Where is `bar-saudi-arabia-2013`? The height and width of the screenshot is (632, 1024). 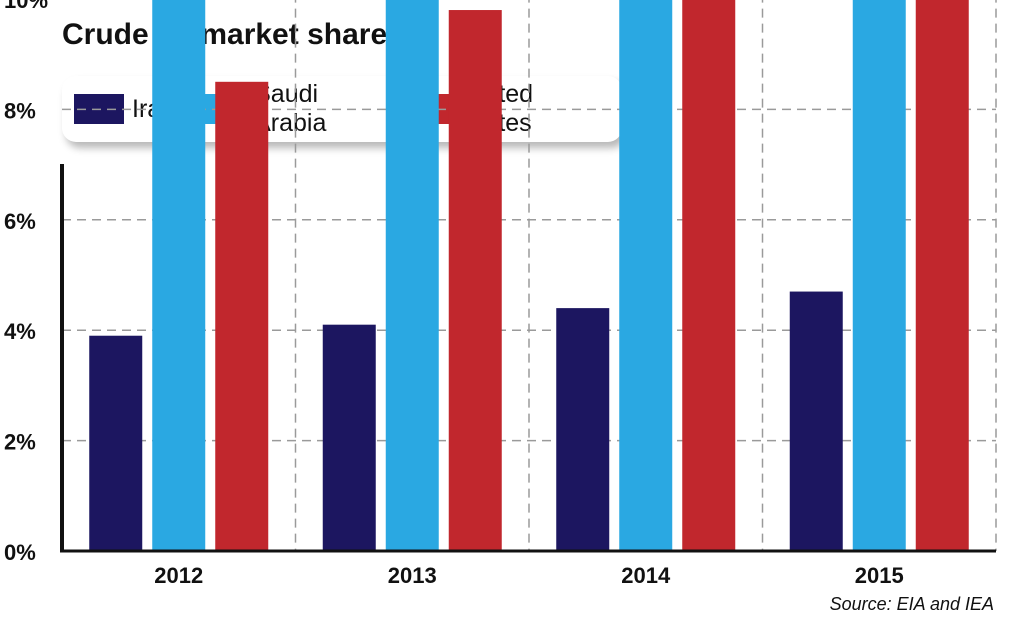
bar-saudi-arabia-2013 is located at coordinates (412, 275).